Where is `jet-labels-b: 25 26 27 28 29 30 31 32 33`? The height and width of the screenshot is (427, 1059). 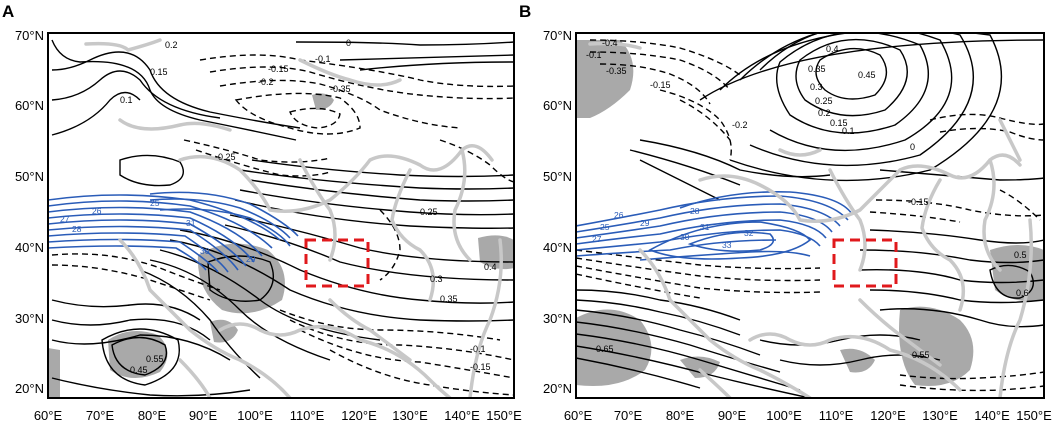 jet-labels-b: 25 26 27 28 29 30 31 32 33 is located at coordinates (673, 228).